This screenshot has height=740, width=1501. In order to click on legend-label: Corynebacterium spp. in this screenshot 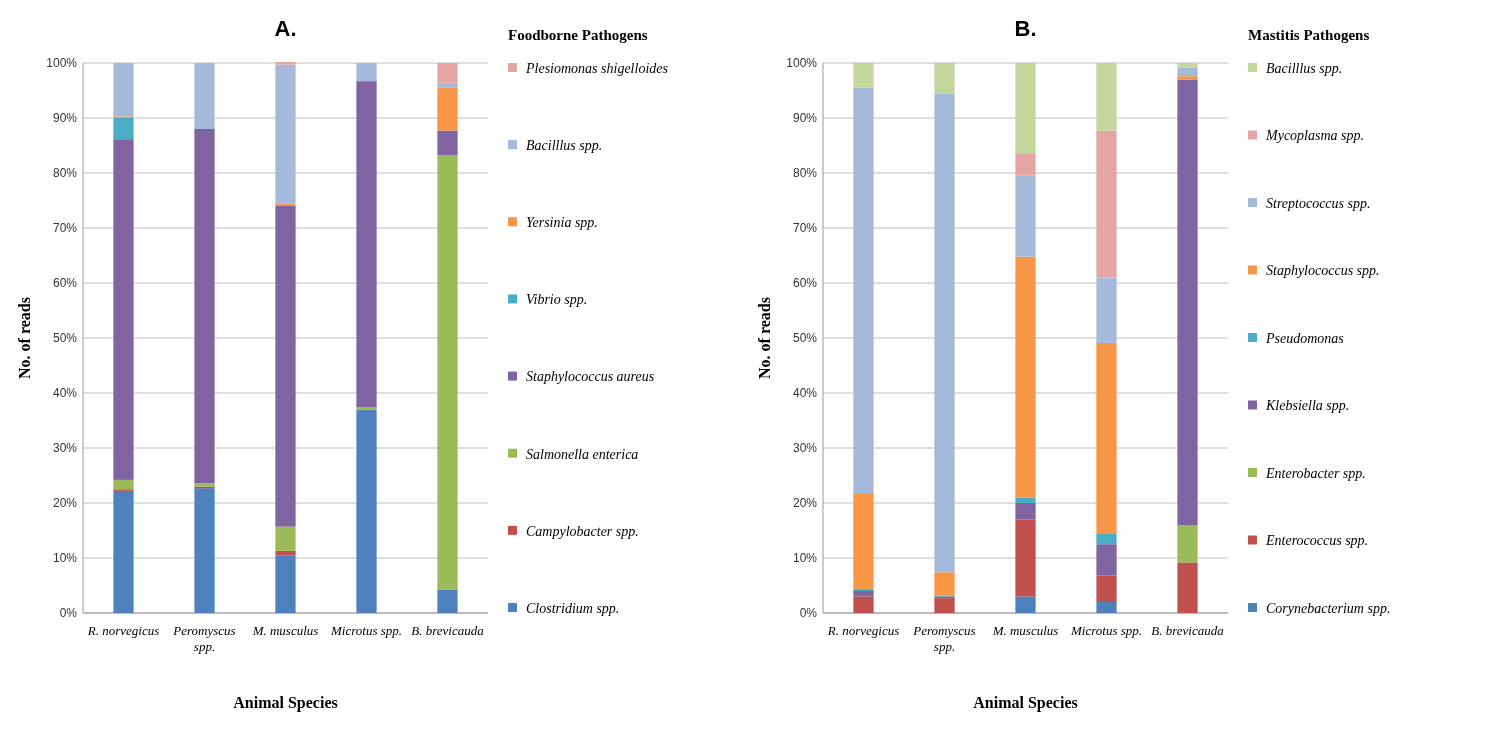, I will do `click(1328, 608)`.